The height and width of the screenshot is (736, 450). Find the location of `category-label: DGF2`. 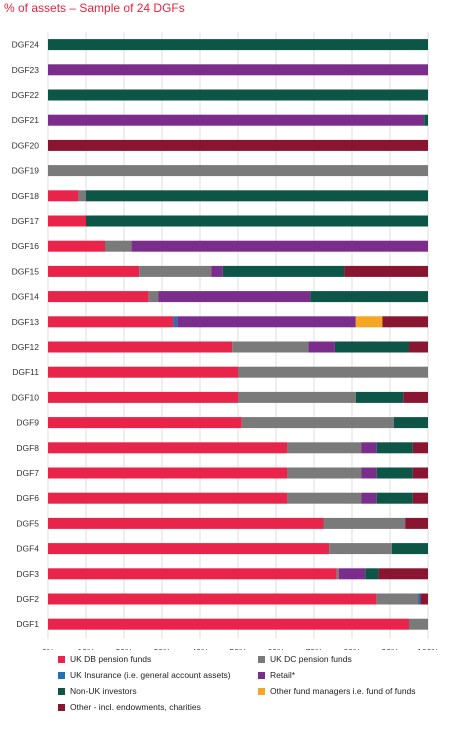

category-label: DGF2 is located at coordinates (27, 599).